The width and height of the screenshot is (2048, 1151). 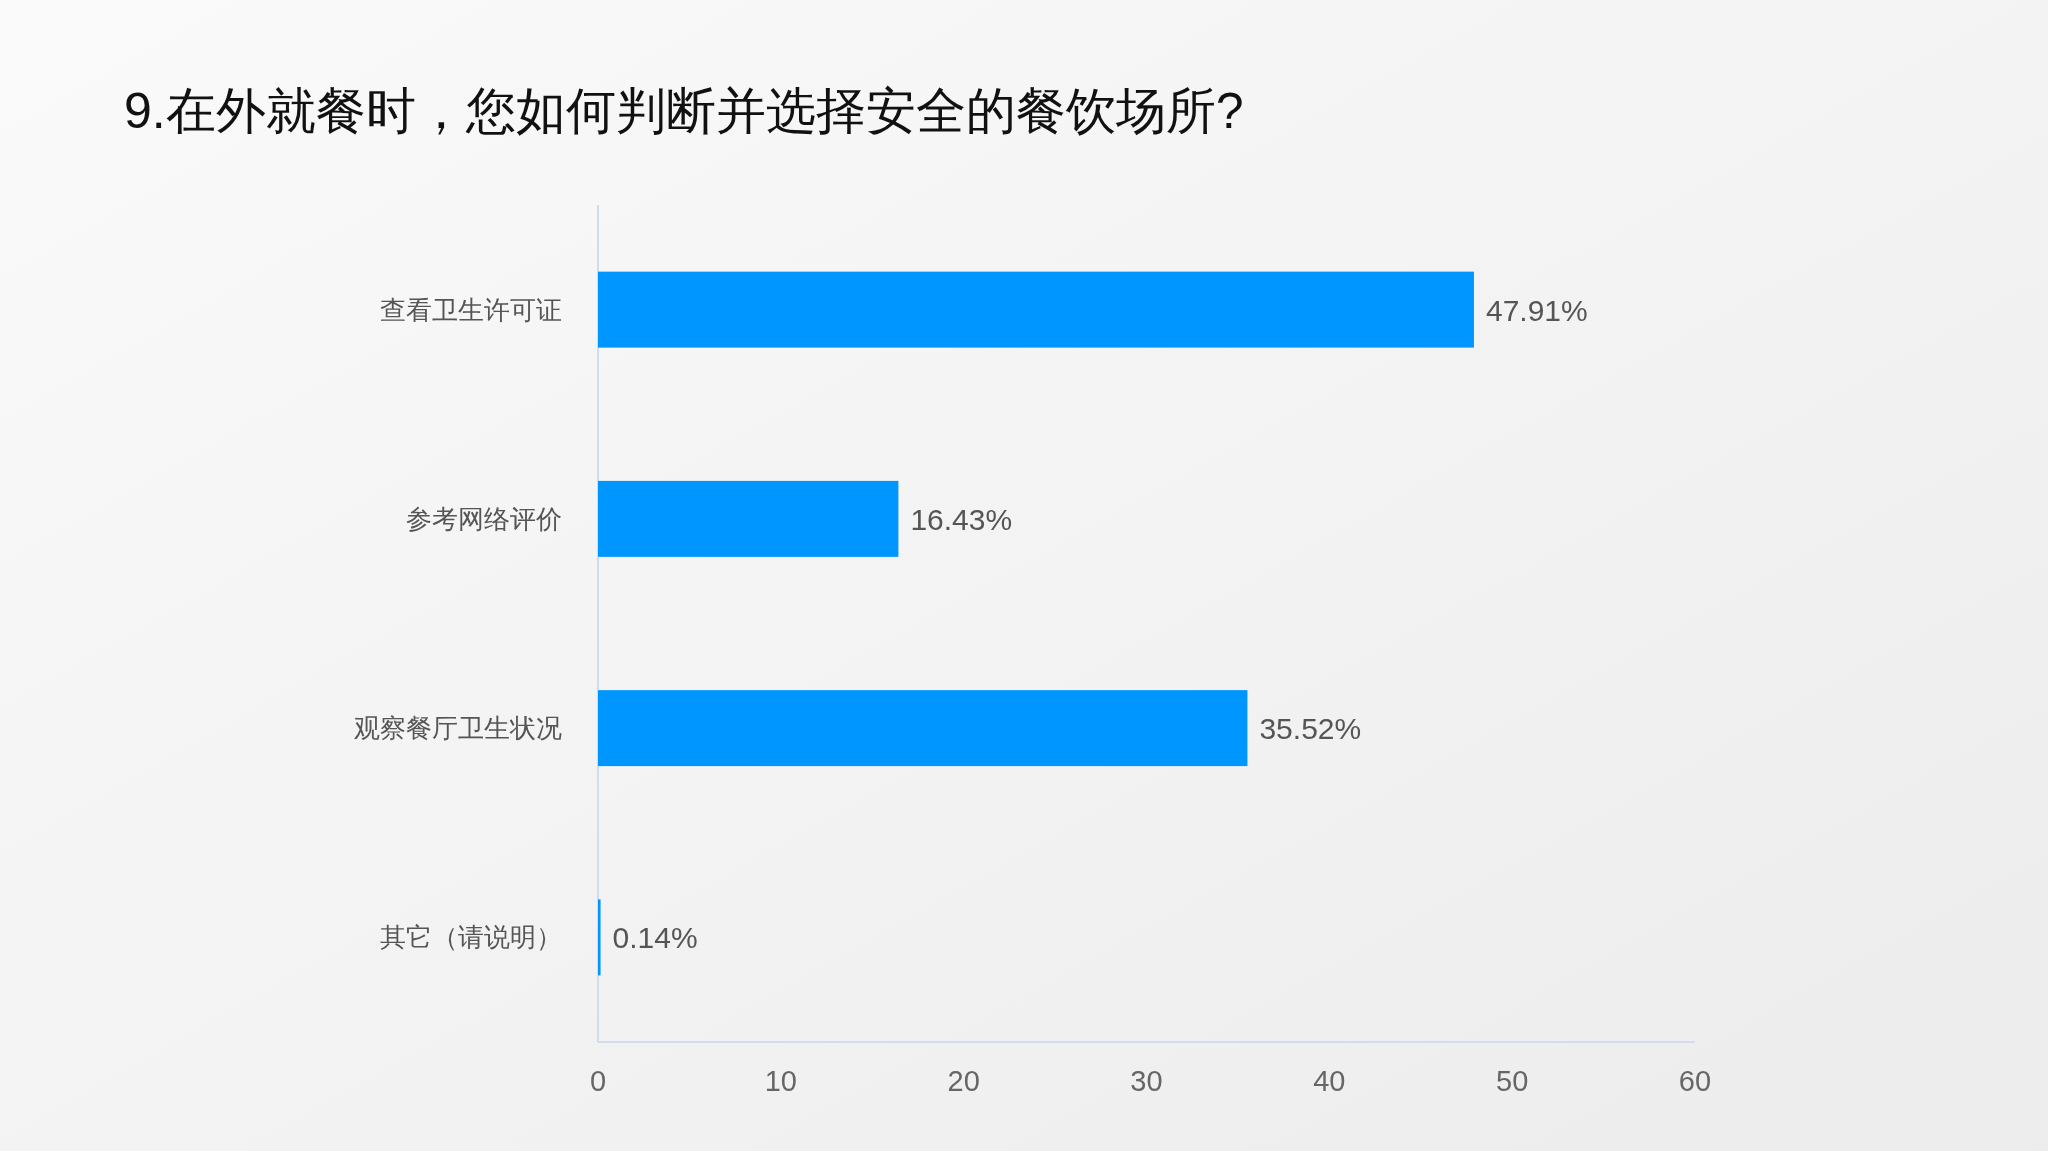 I want to click on title: 9.在外就餐时，您如何判断并选择安全的餐饮场所?, so click(x=684, y=111).